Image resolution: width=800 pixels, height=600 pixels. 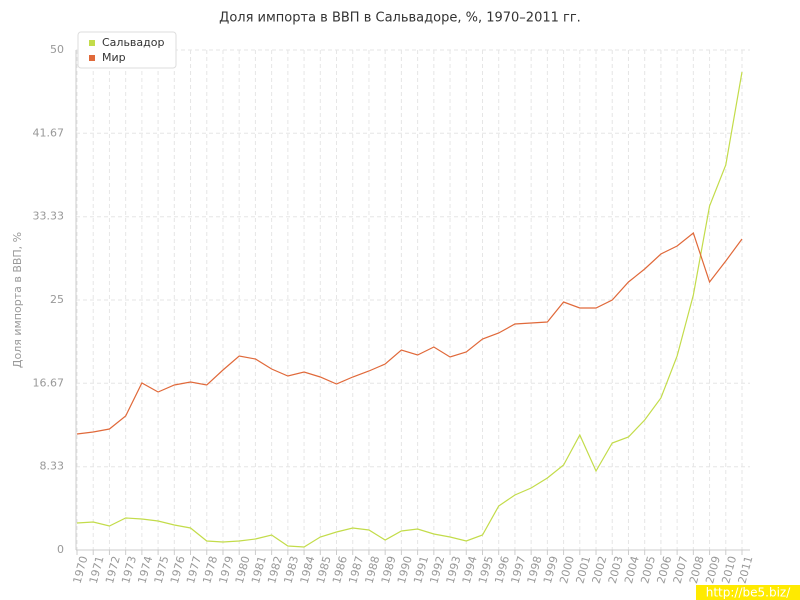 What do you see at coordinates (52, 466) in the screenshot?
I see `y-tick-label: 8.33` at bounding box center [52, 466].